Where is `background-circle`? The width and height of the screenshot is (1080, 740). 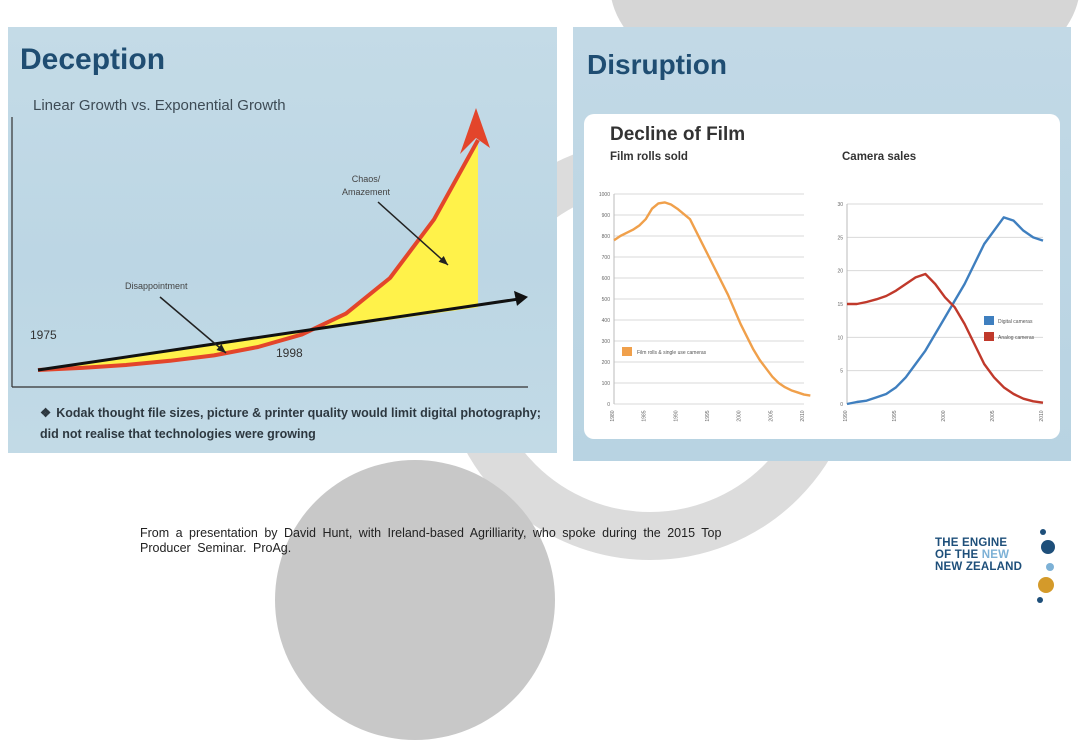
background-circle is located at coordinates (415, 600).